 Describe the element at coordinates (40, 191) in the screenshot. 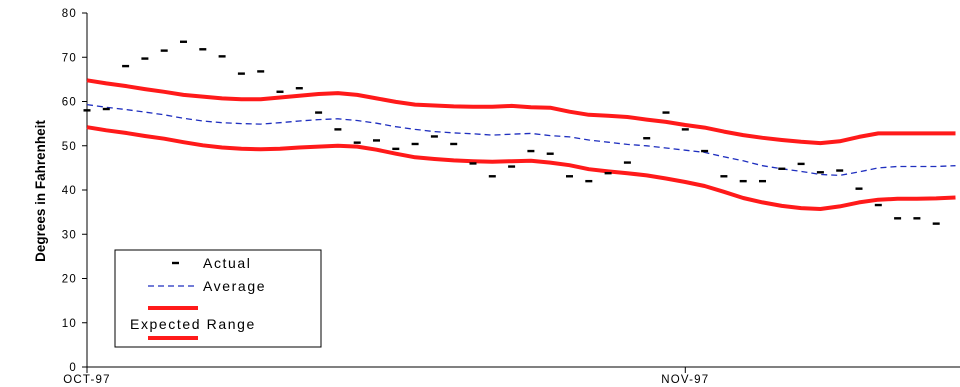

I see `y-axis-title: Degrees in Fahrenheit` at that location.